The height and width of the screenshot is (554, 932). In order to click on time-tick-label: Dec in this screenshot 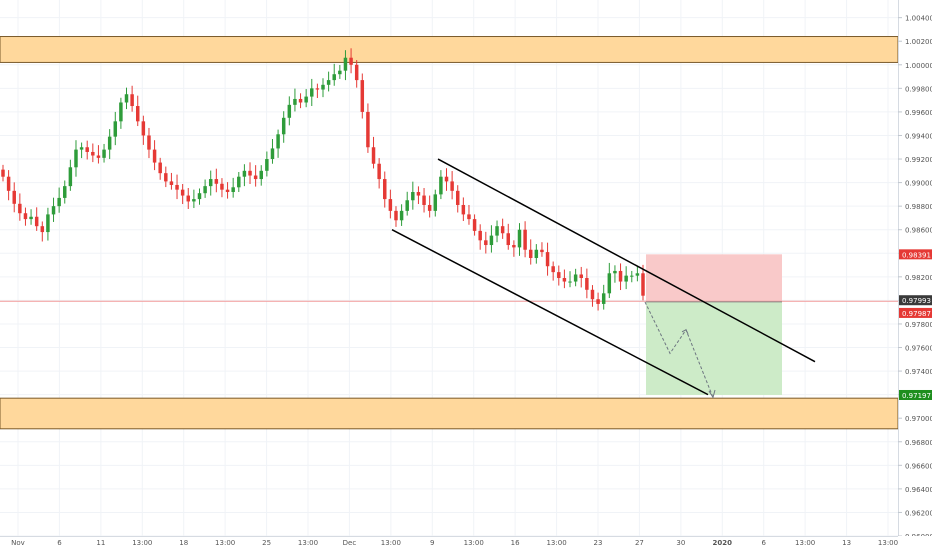, I will do `click(350, 543)`.